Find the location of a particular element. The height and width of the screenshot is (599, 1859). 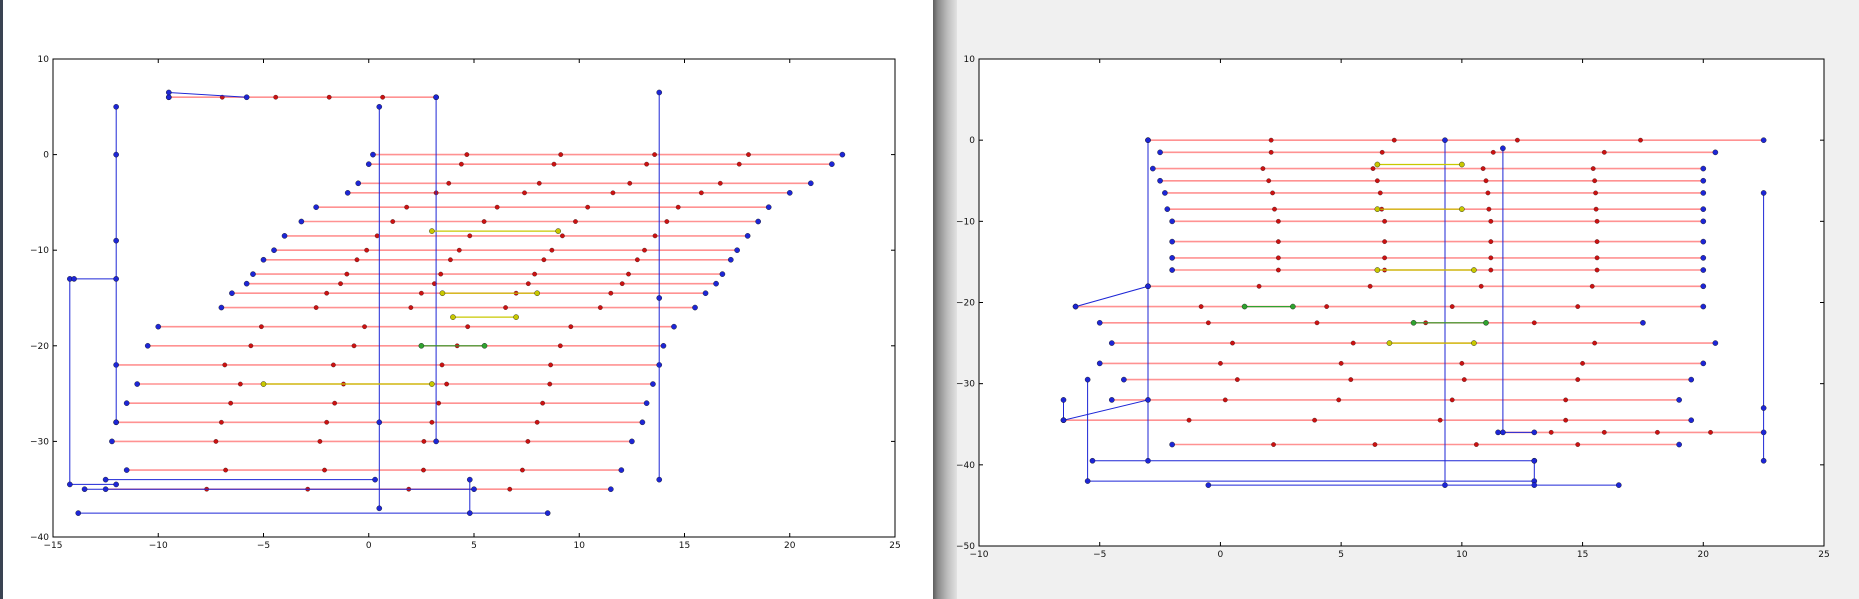

x-tick-label: −5 is located at coordinates (263, 546).